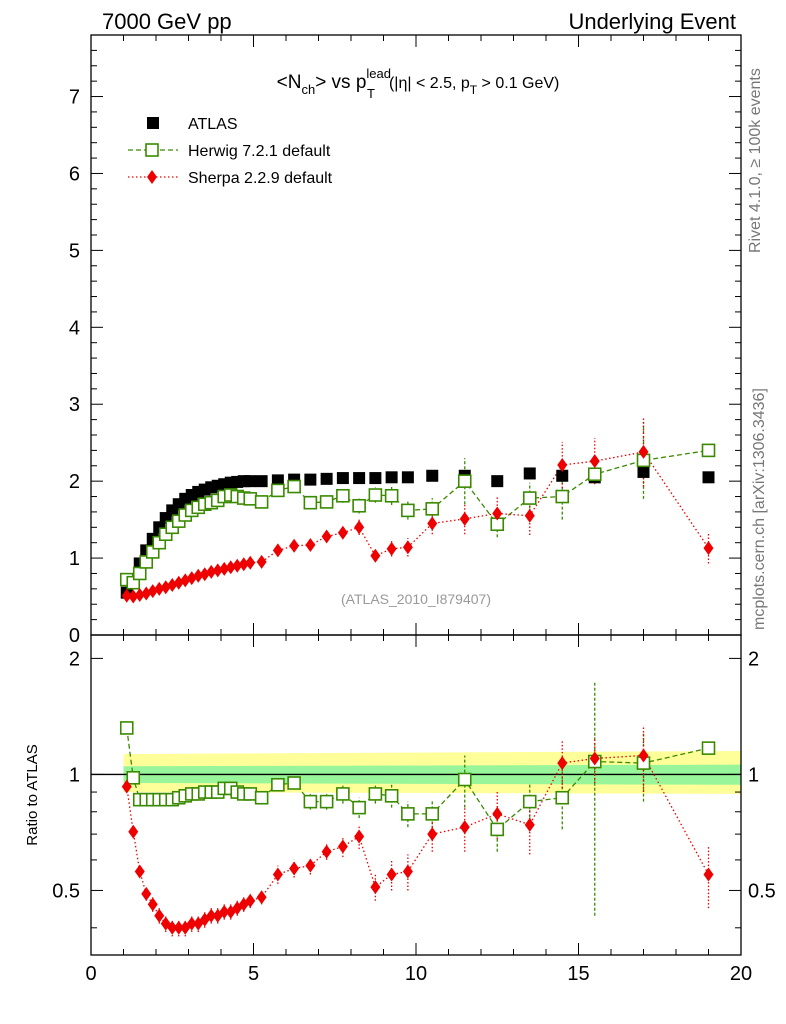  Describe the element at coordinates (74, 659) in the screenshot. I see `ratio-y-tick-label: 2` at that location.